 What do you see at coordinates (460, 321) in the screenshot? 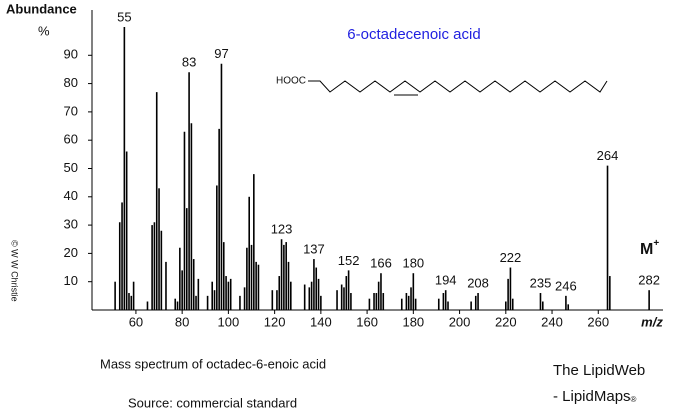
I see `x-tick-label: 200` at bounding box center [460, 321].